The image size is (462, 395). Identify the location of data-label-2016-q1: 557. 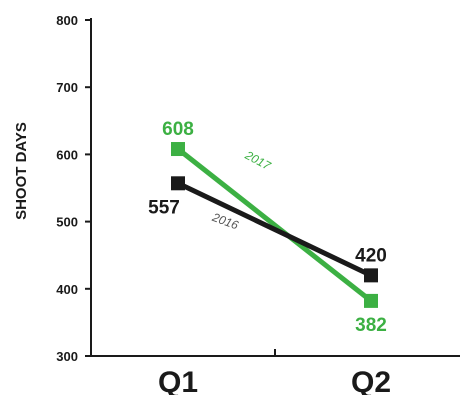
(164, 207).